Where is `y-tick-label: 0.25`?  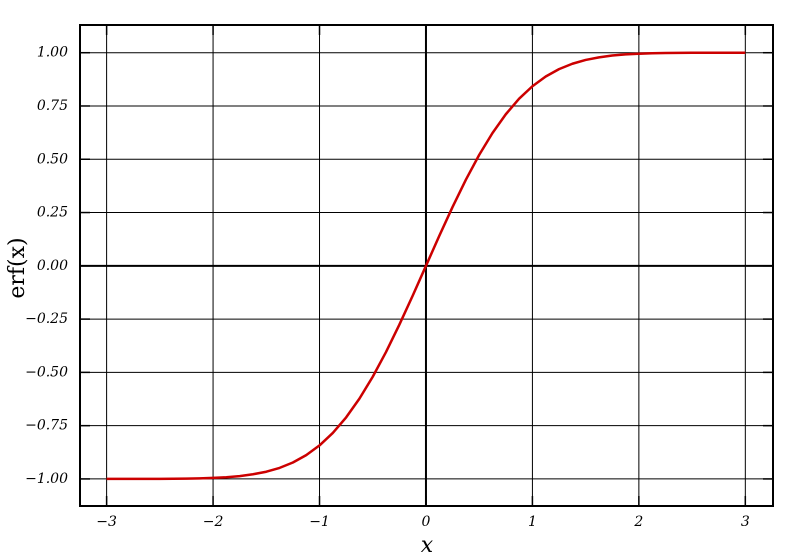
y-tick-label: 0.25 is located at coordinates (52, 213).